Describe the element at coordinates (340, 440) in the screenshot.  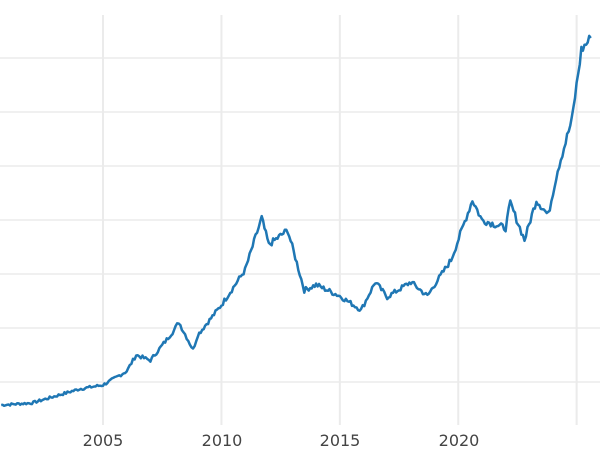
I see `x-tick-label-2015: 2015` at that location.